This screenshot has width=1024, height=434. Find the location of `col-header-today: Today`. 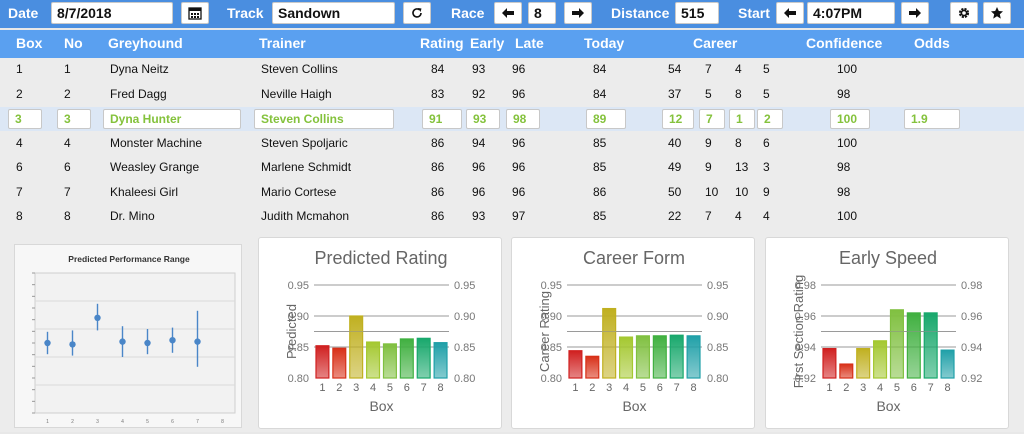

col-header-today: Today is located at coordinates (604, 43).